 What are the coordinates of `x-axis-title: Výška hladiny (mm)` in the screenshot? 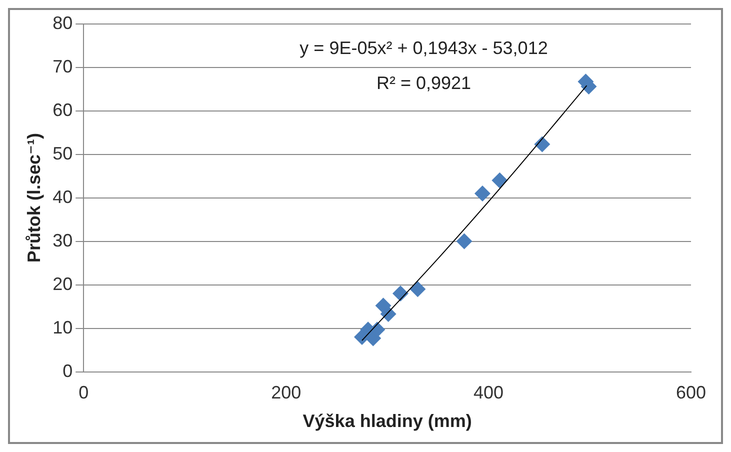 It's located at (387, 421).